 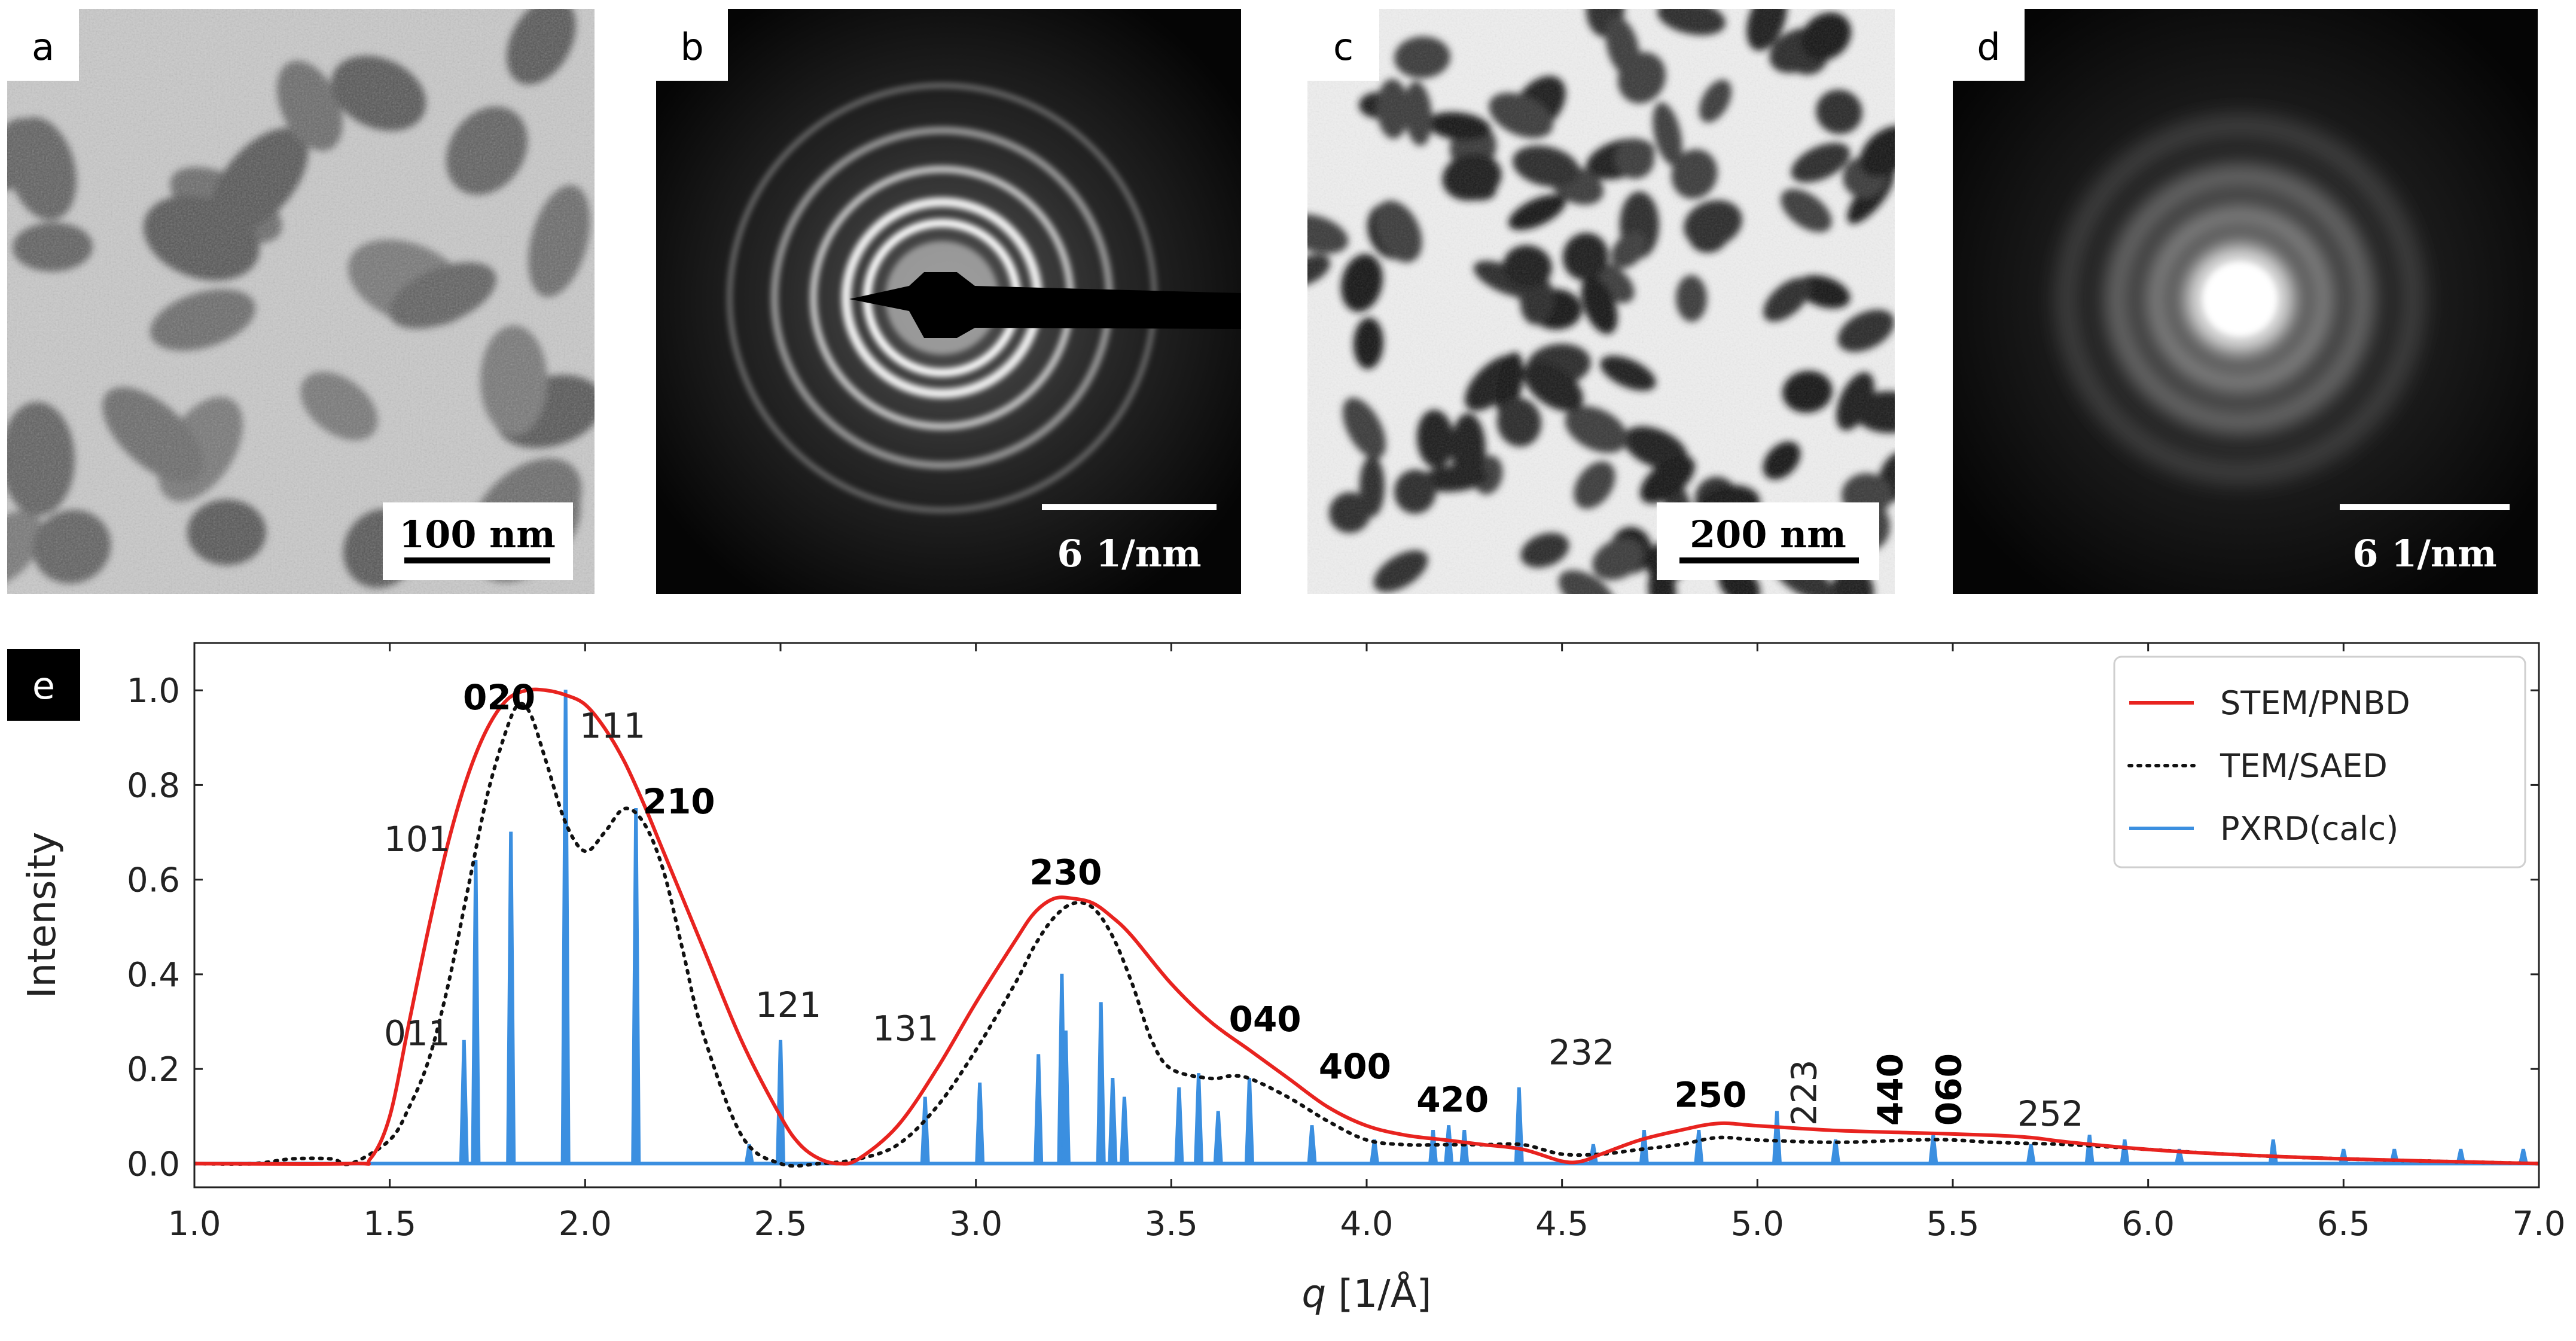 I want to click on panel-d-pnbd-pattern, so click(x=2246, y=301).